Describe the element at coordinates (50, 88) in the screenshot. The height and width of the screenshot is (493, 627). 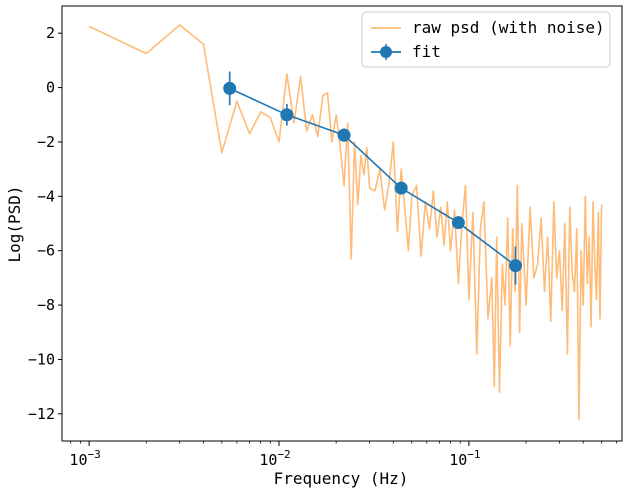
I see `y-tick-label: 0` at that location.